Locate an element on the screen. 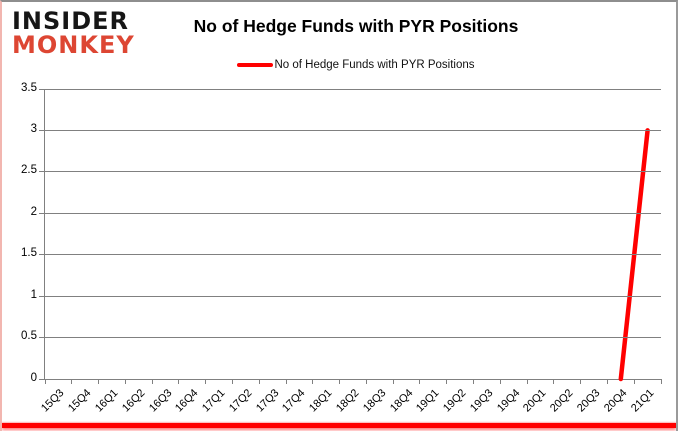 Image resolution: width=678 pixels, height=431 pixels. y-axis-label: 2.5 is located at coordinates (29, 170).